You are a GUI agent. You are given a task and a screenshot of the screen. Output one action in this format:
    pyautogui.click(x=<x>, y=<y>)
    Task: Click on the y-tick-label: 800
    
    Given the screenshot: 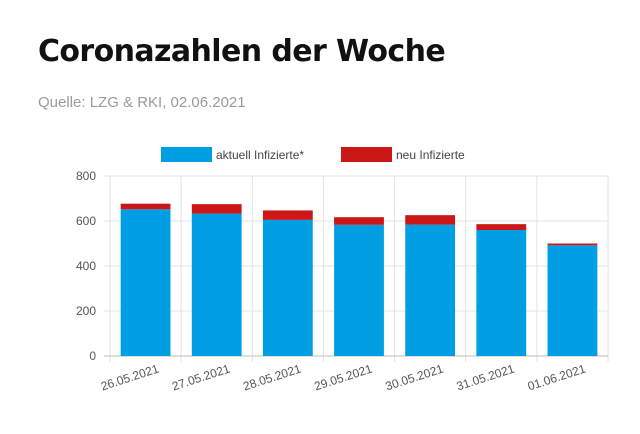 What is the action you would take?
    pyautogui.click(x=86, y=176)
    